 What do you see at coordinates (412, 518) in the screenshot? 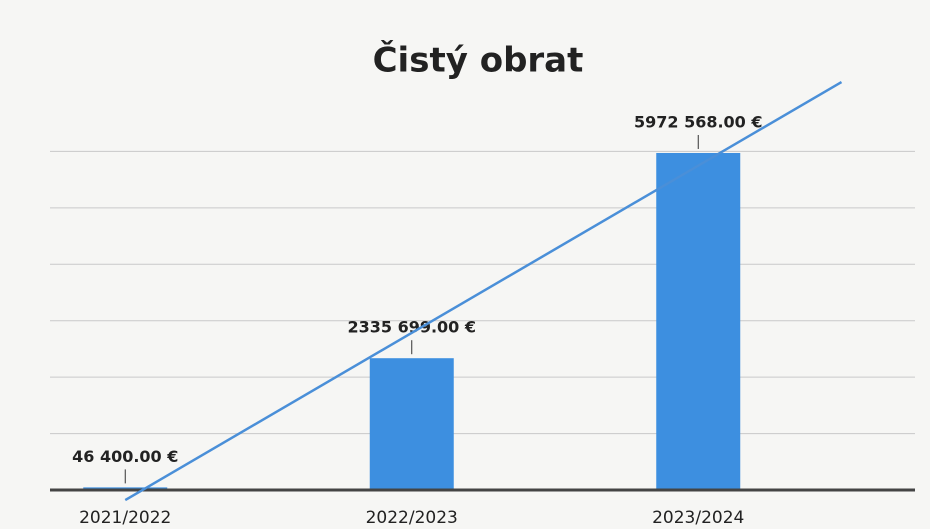
I see `x-tick-label: 2022/2023` at bounding box center [412, 518].